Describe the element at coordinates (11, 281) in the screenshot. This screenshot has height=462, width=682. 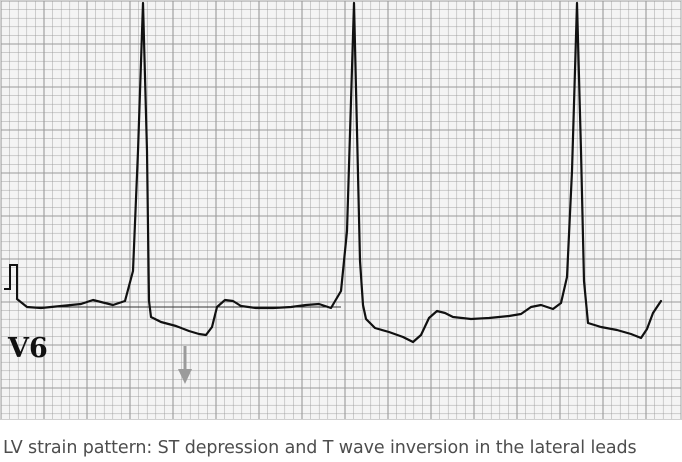
I see `calibration-mark` at that location.